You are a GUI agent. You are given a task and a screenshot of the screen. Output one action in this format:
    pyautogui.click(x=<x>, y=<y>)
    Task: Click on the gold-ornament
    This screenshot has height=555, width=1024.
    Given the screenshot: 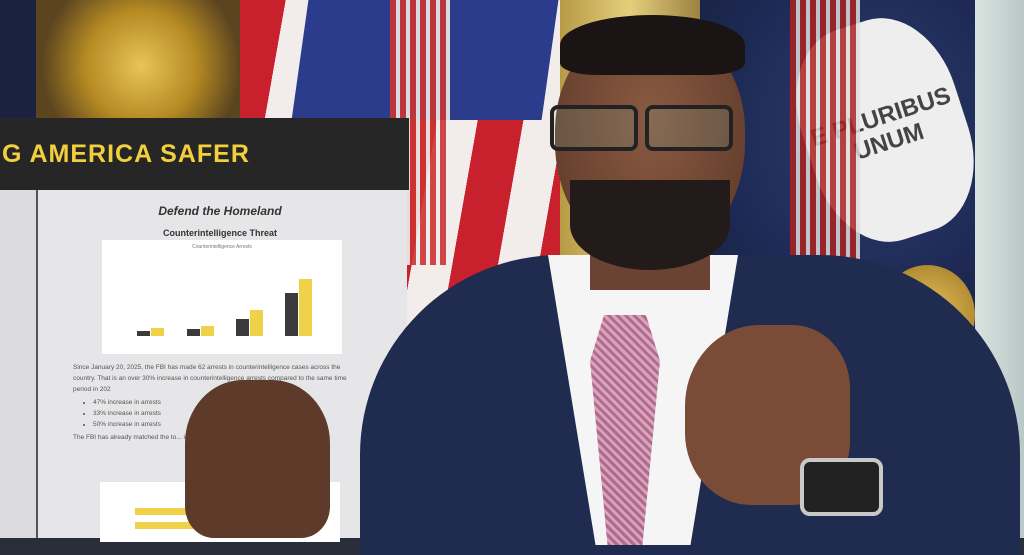 What is the action you would take?
    pyautogui.click(x=141, y=60)
    